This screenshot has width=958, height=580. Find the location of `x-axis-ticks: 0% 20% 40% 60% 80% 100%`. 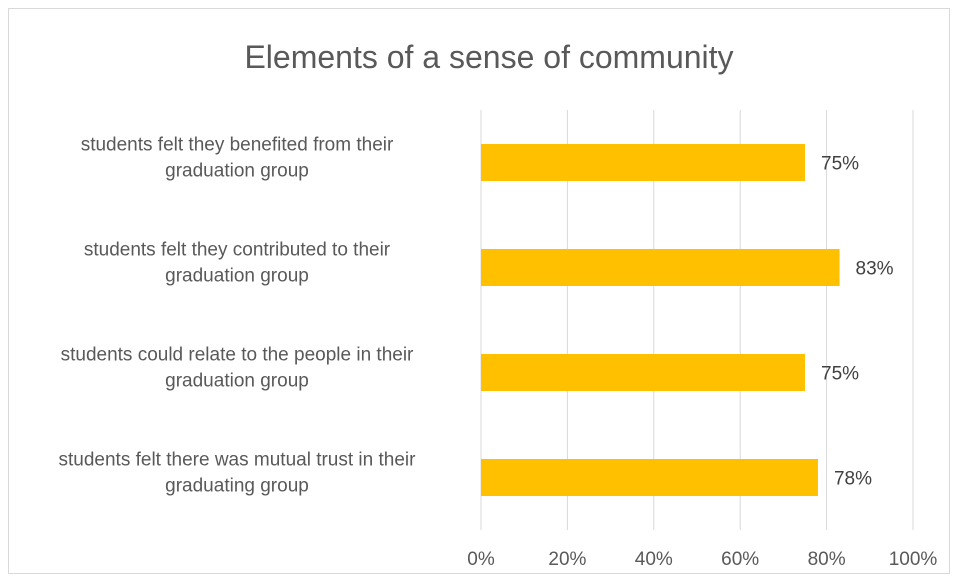

x-axis-ticks: 0% 20% 40% 60% 80% 100% is located at coordinates (702, 559).